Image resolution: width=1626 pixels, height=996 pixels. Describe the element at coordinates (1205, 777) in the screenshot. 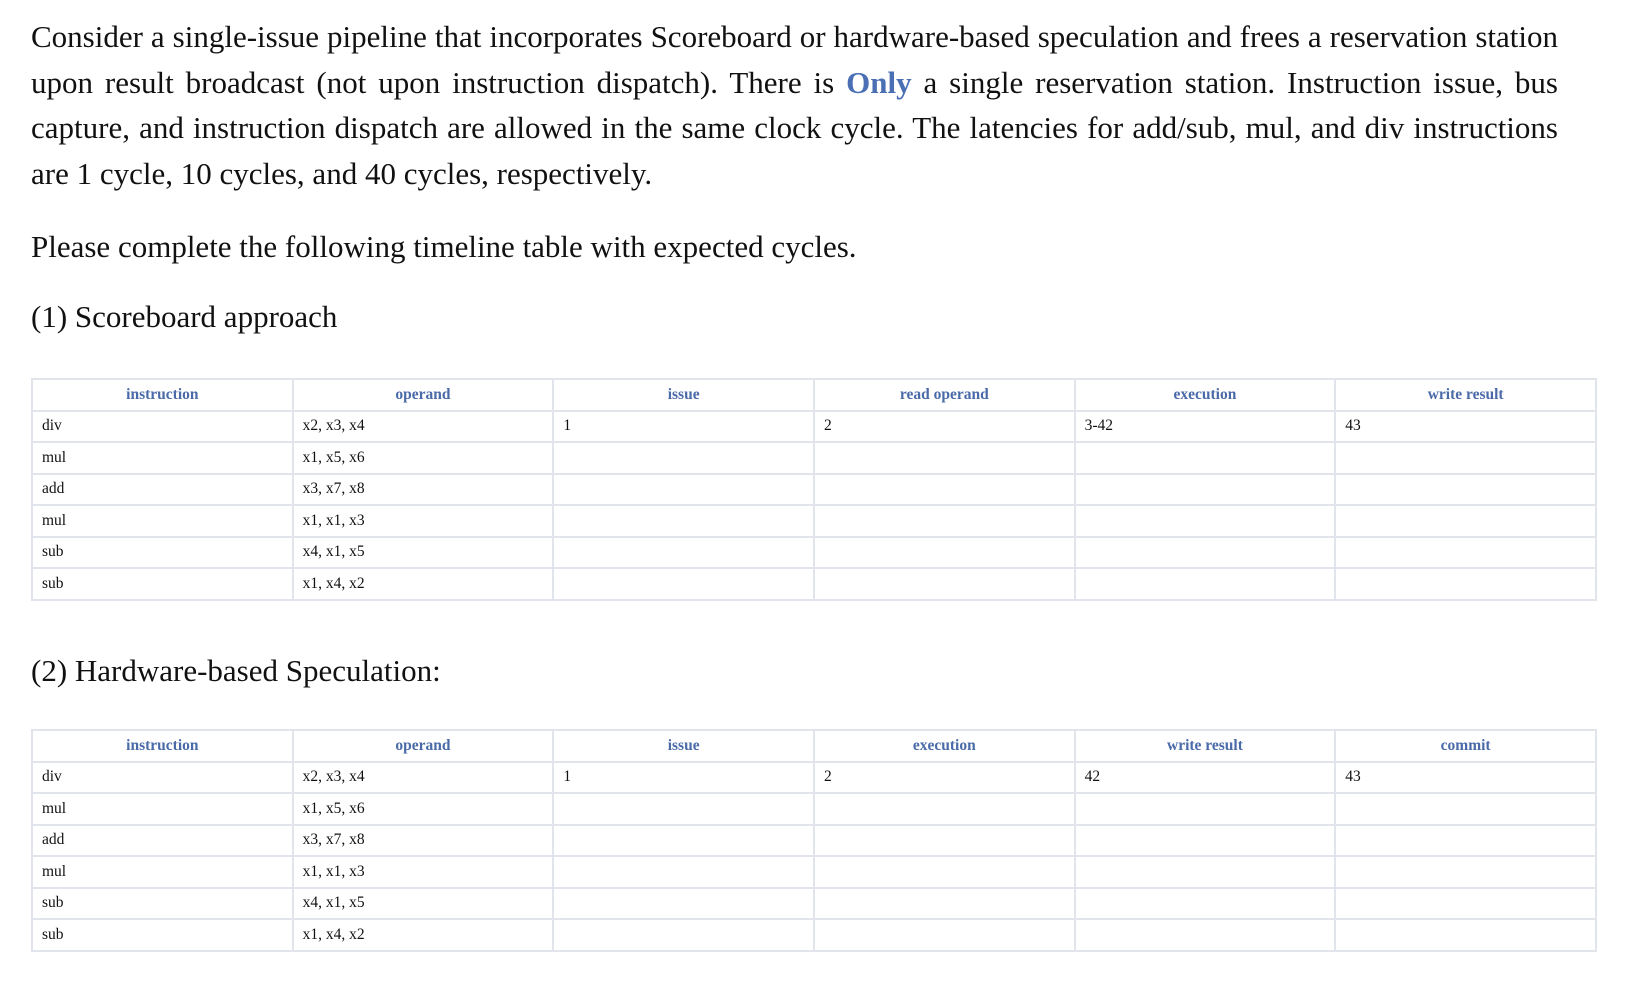

I see `table-cell: 42` at that location.